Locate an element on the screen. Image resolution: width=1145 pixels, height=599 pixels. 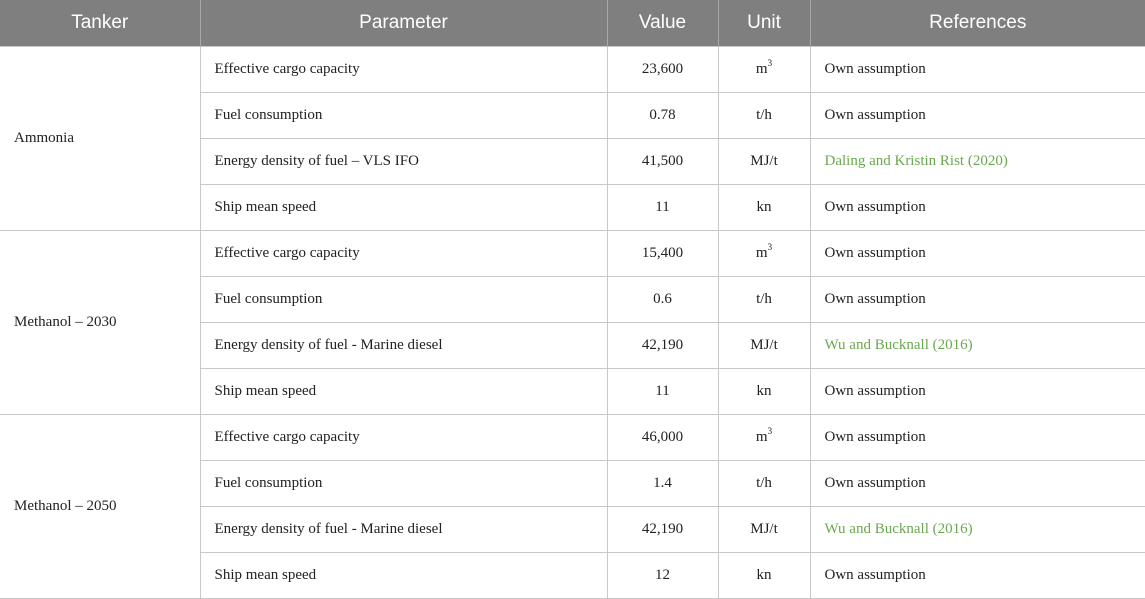
value-cell: 1.4 is located at coordinates (662, 483).